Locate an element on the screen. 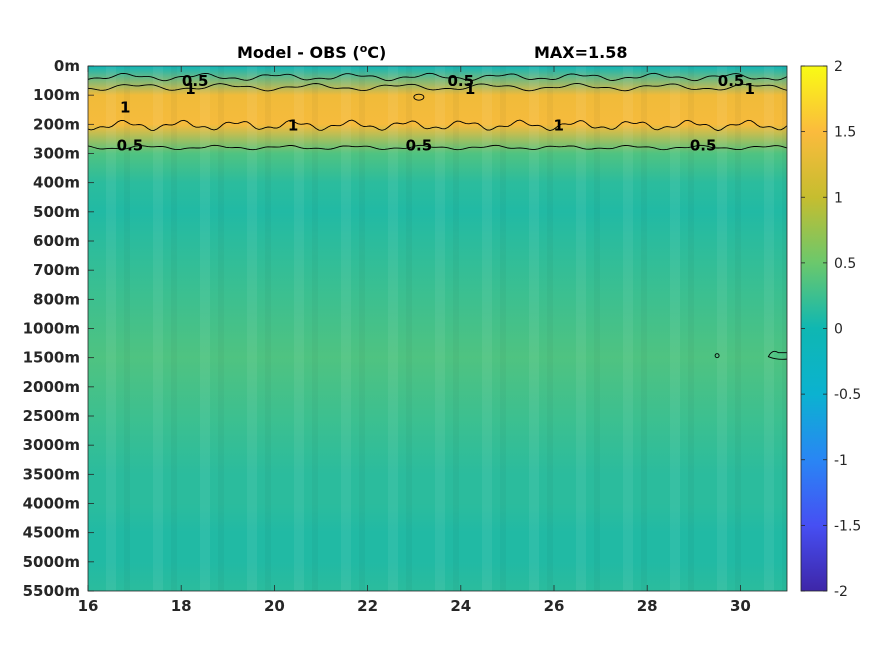 The height and width of the screenshot is (656, 875). x-tick-label: 26 is located at coordinates (554, 606).